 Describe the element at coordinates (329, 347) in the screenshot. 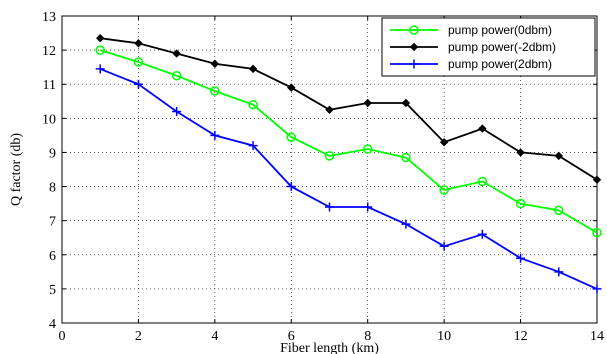

I see `x-axis-label: Fiber length (km)` at that location.